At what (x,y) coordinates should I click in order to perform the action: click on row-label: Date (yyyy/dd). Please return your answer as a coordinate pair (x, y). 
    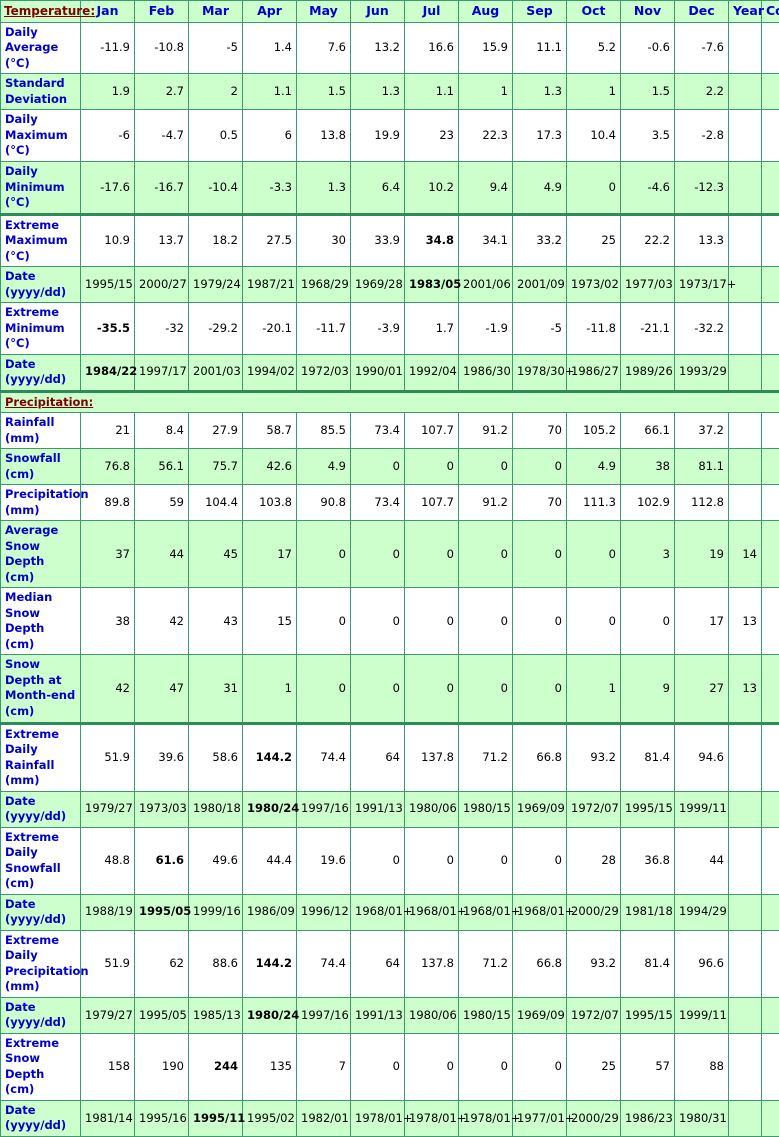
    Looking at the image, I should click on (41, 809).